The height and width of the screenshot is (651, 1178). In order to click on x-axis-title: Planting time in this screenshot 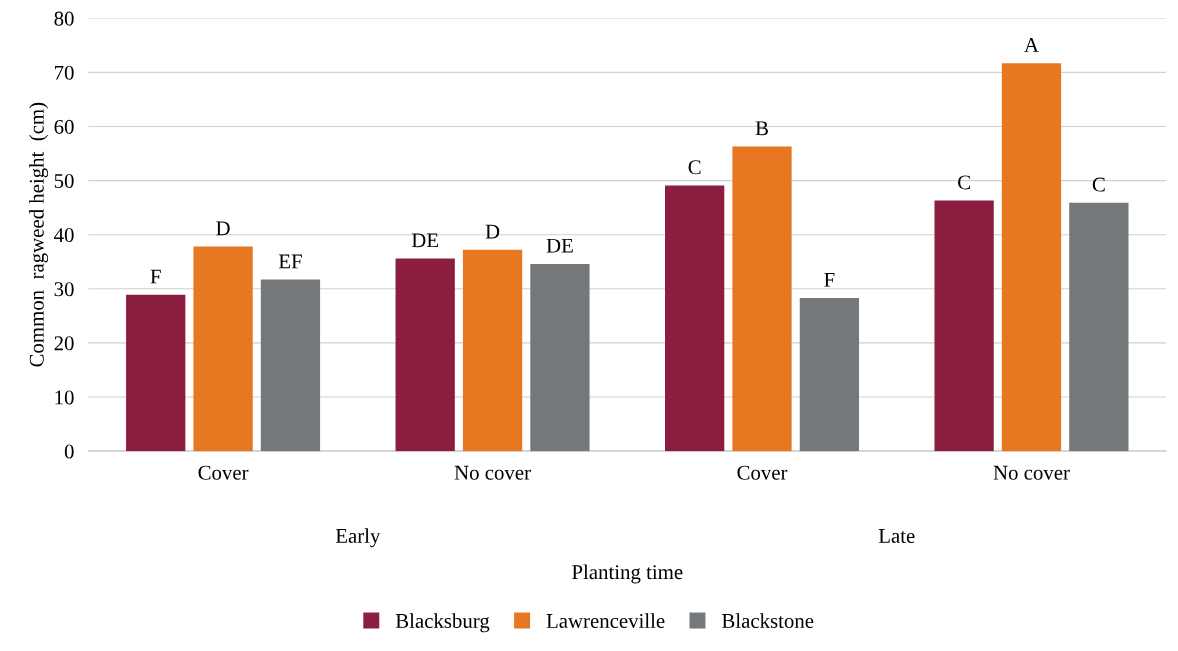, I will do `click(627, 574)`.